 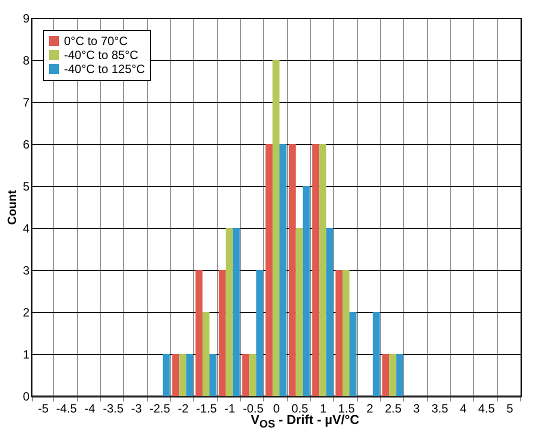 I want to click on y-tick-label: 4, so click(x=26, y=229).